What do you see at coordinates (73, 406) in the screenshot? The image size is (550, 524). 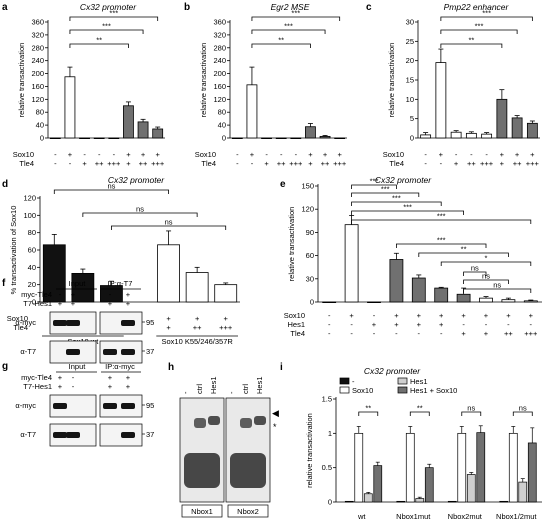 I see `g-blot-membrane` at bounding box center [73, 406].